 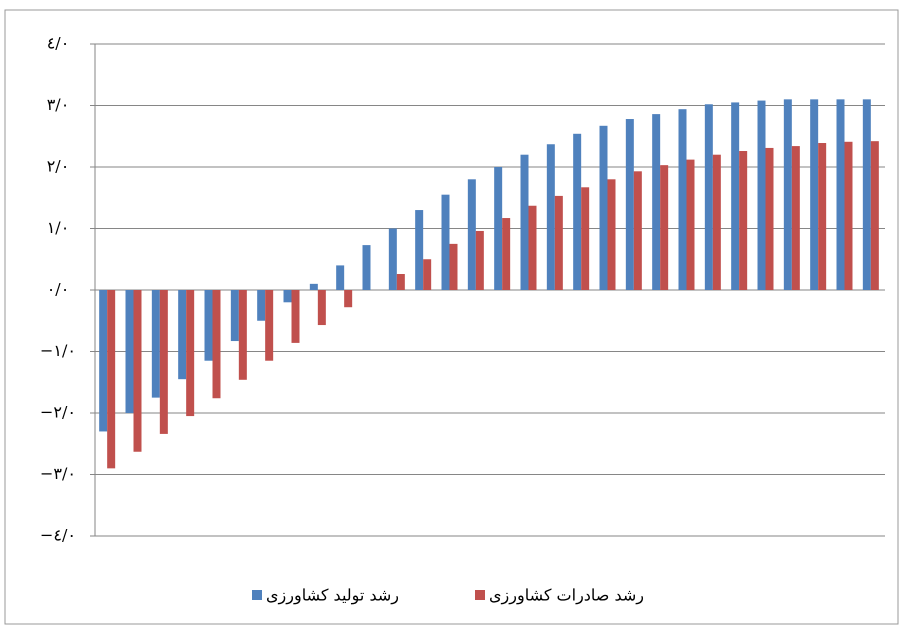 What do you see at coordinates (566, 595) in the screenshot?
I see `legend-label: رشد صادرات کشاورزی` at bounding box center [566, 595].